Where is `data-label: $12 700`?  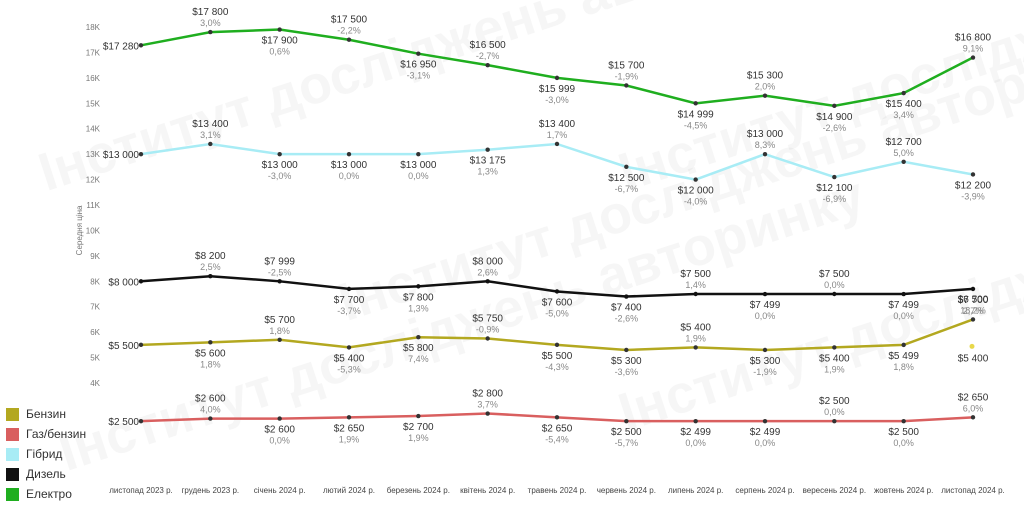
data-label: $12 700 is located at coordinates (904, 142).